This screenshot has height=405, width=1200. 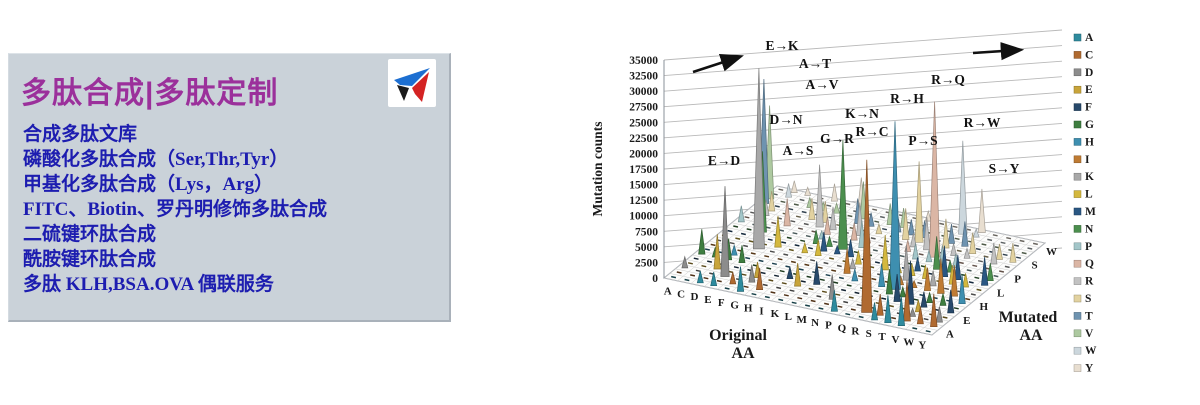 I want to click on cone-A-to-D, so click(x=685, y=262).